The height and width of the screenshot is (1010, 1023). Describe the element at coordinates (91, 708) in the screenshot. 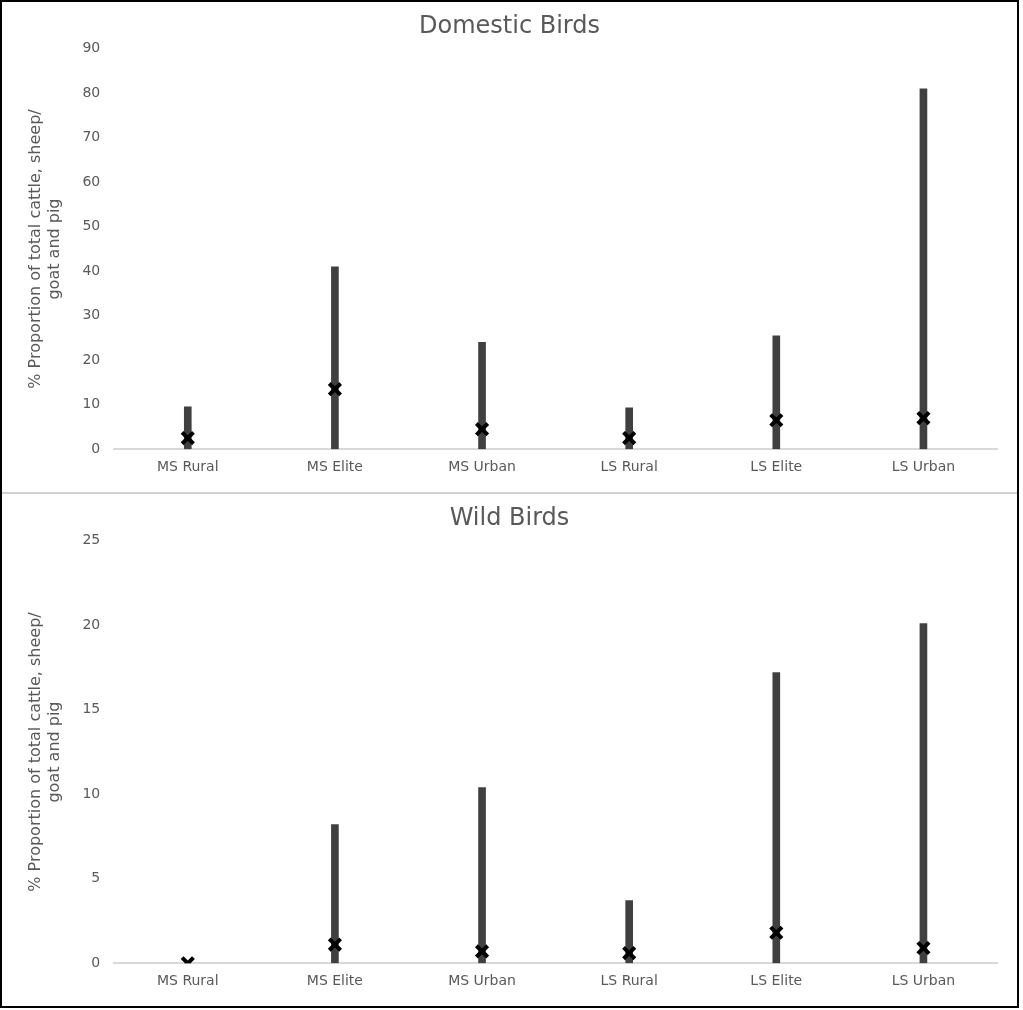

I see `y-tick-label: 15` at that location.